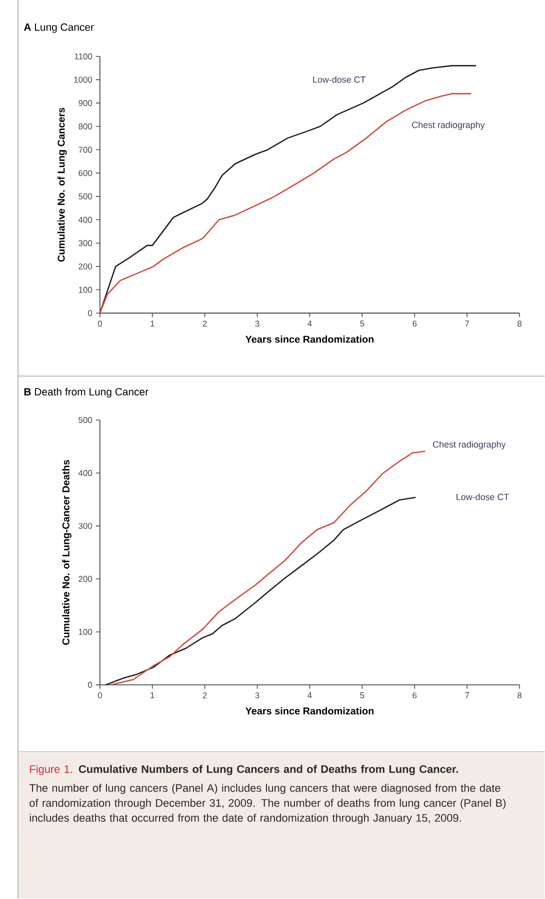 Image resolution: width=545 pixels, height=899 pixels. I want to click on series-label: Low-dose CT, so click(339, 79).